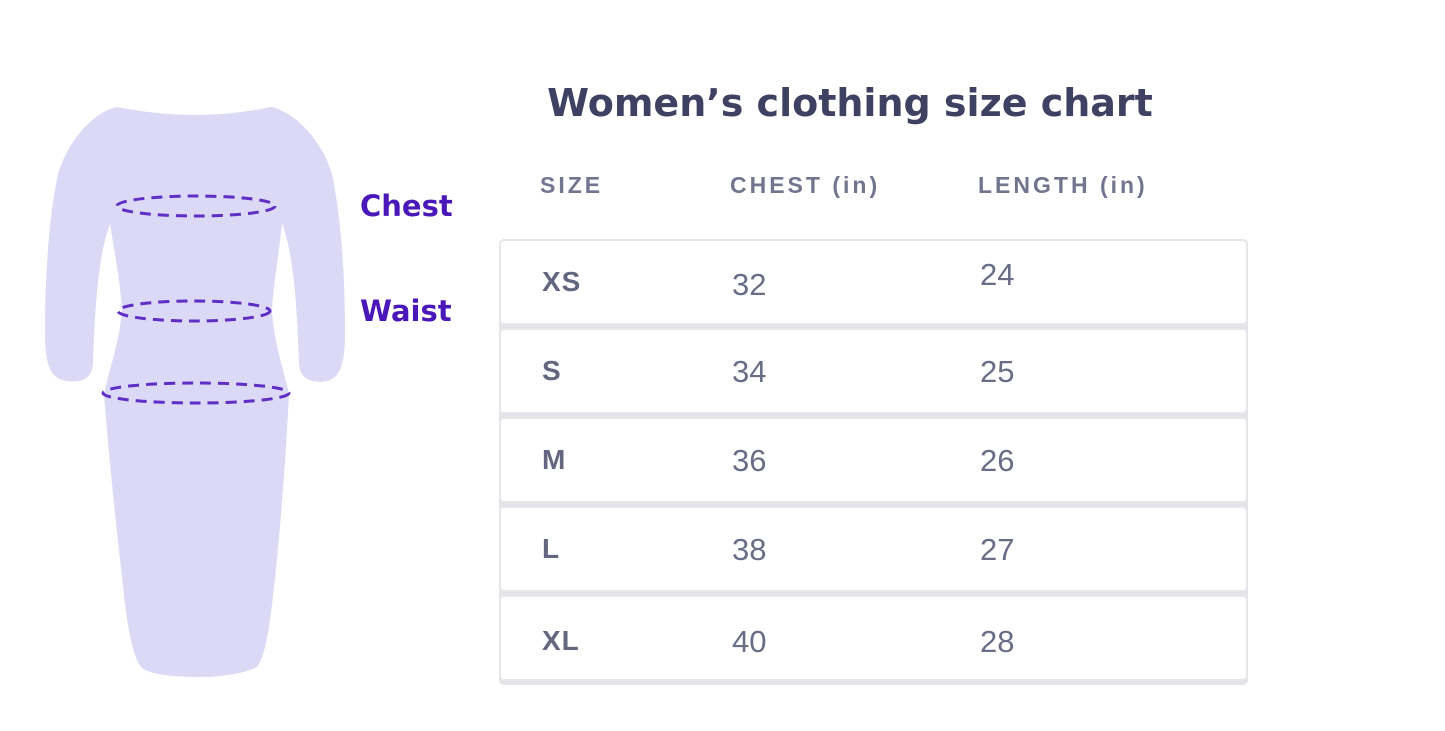  Describe the element at coordinates (997, 371) in the screenshot. I see `length-cell: 25` at that location.